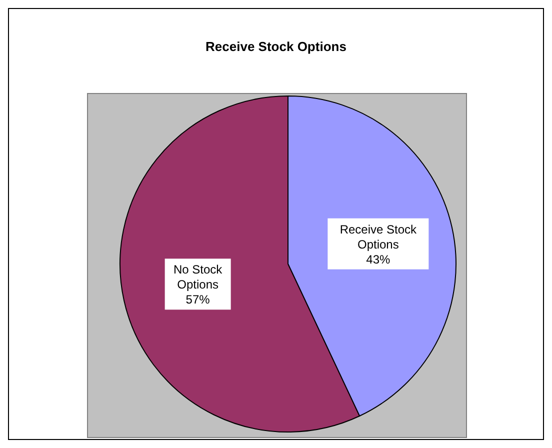 The image size is (552, 448). What do you see at coordinates (198, 299) in the screenshot?
I see `data-label: 57%` at bounding box center [198, 299].